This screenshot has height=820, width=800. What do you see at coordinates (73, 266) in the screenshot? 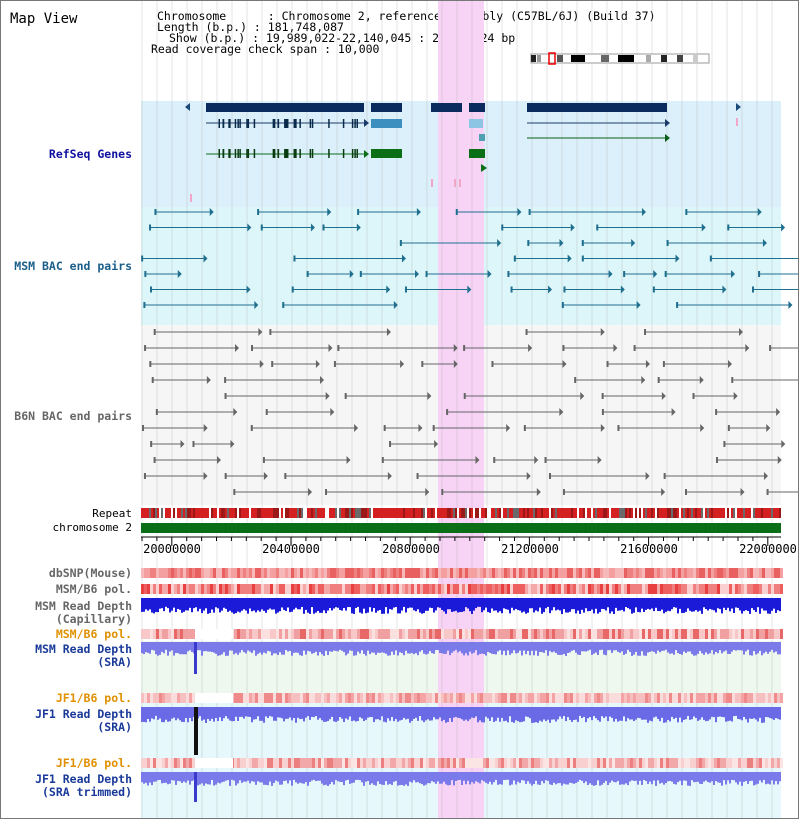
I see `track-label-msm-bac: MSM BAC end pairs` at bounding box center [73, 266].